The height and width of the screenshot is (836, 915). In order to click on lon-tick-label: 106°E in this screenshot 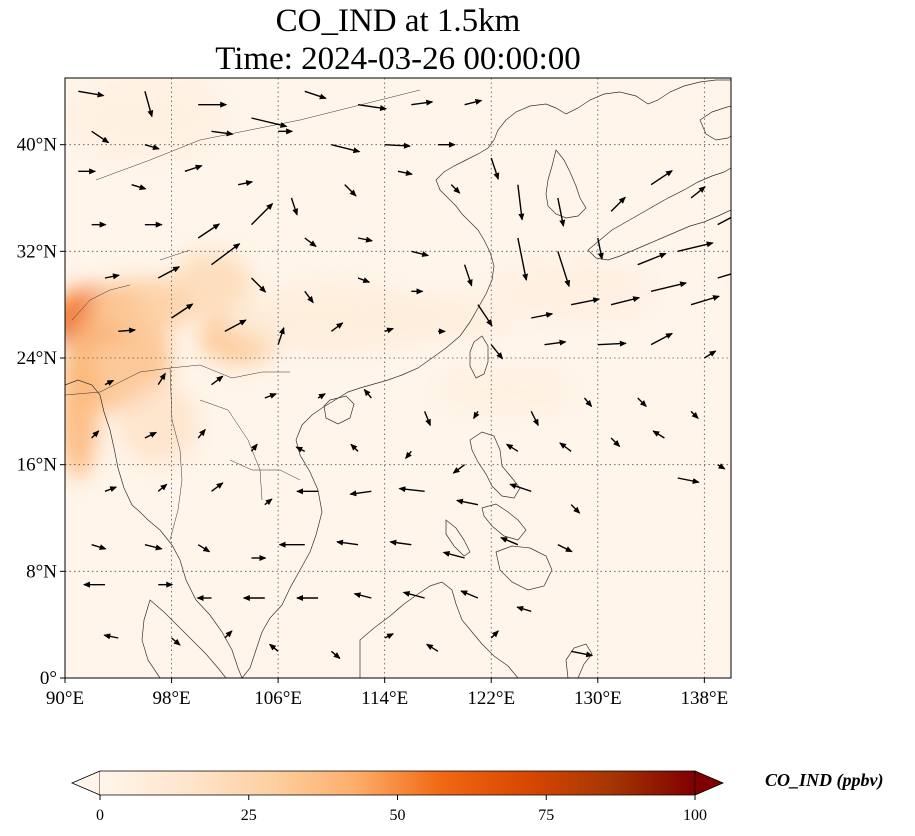, I will do `click(278, 698)`.